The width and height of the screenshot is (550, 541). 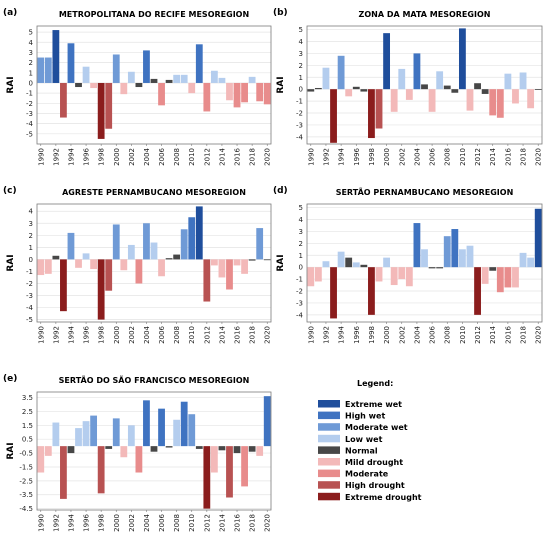 I want to click on x-tick-label: 1994, so click(x=342, y=156).